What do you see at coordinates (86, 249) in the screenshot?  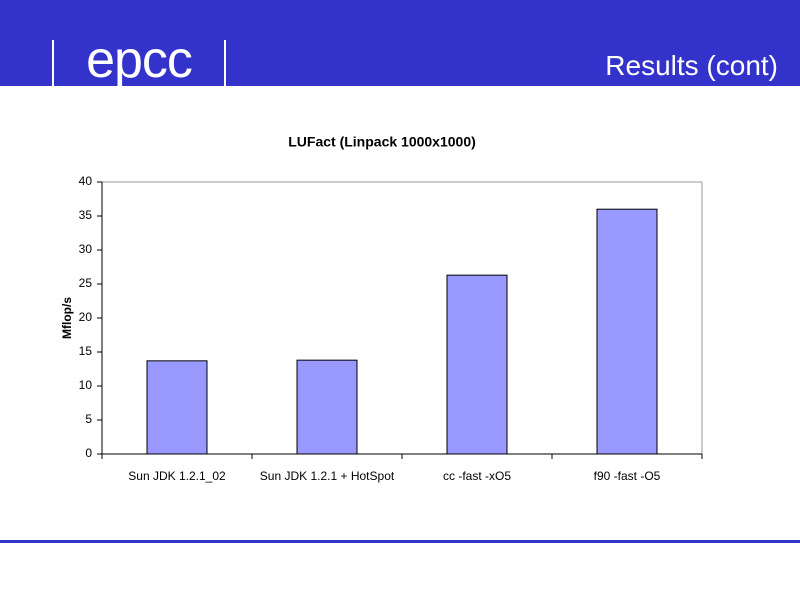 I see `y-tick-label: 30` at bounding box center [86, 249].